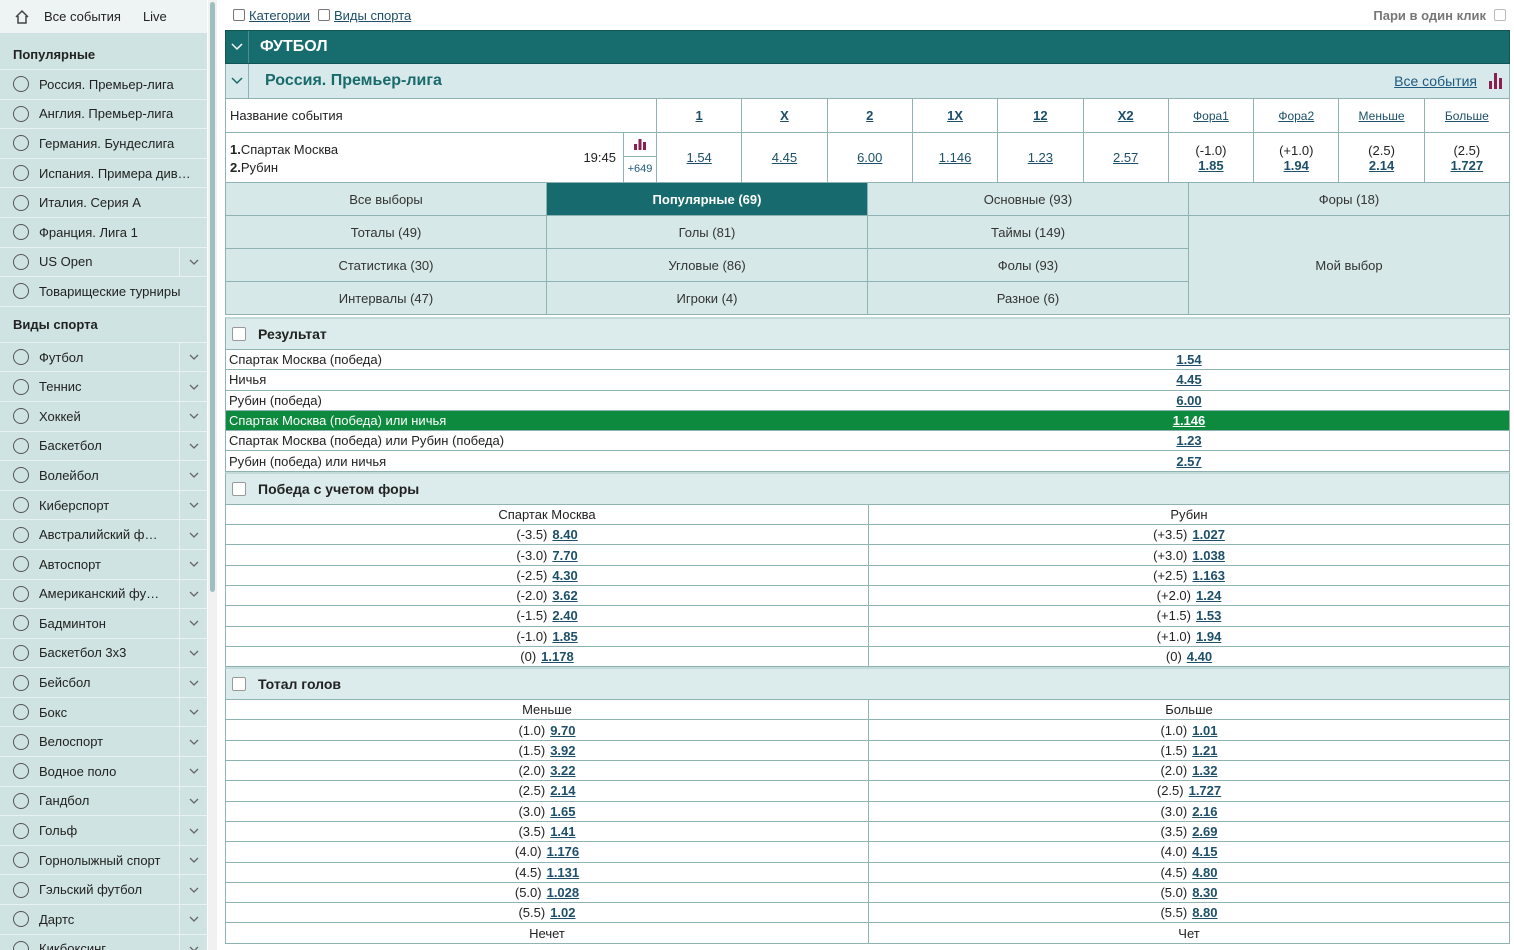 This screenshot has width=1514, height=950. What do you see at coordinates (707, 298) in the screenshot?
I see `market-tab: Игроки (4)` at bounding box center [707, 298].